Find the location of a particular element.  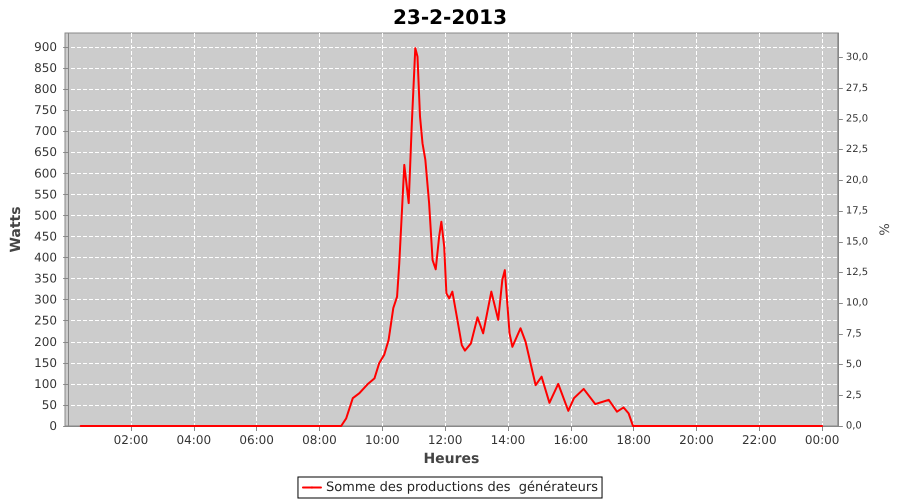

y2-tick-label: 12,5 is located at coordinates (857, 272).